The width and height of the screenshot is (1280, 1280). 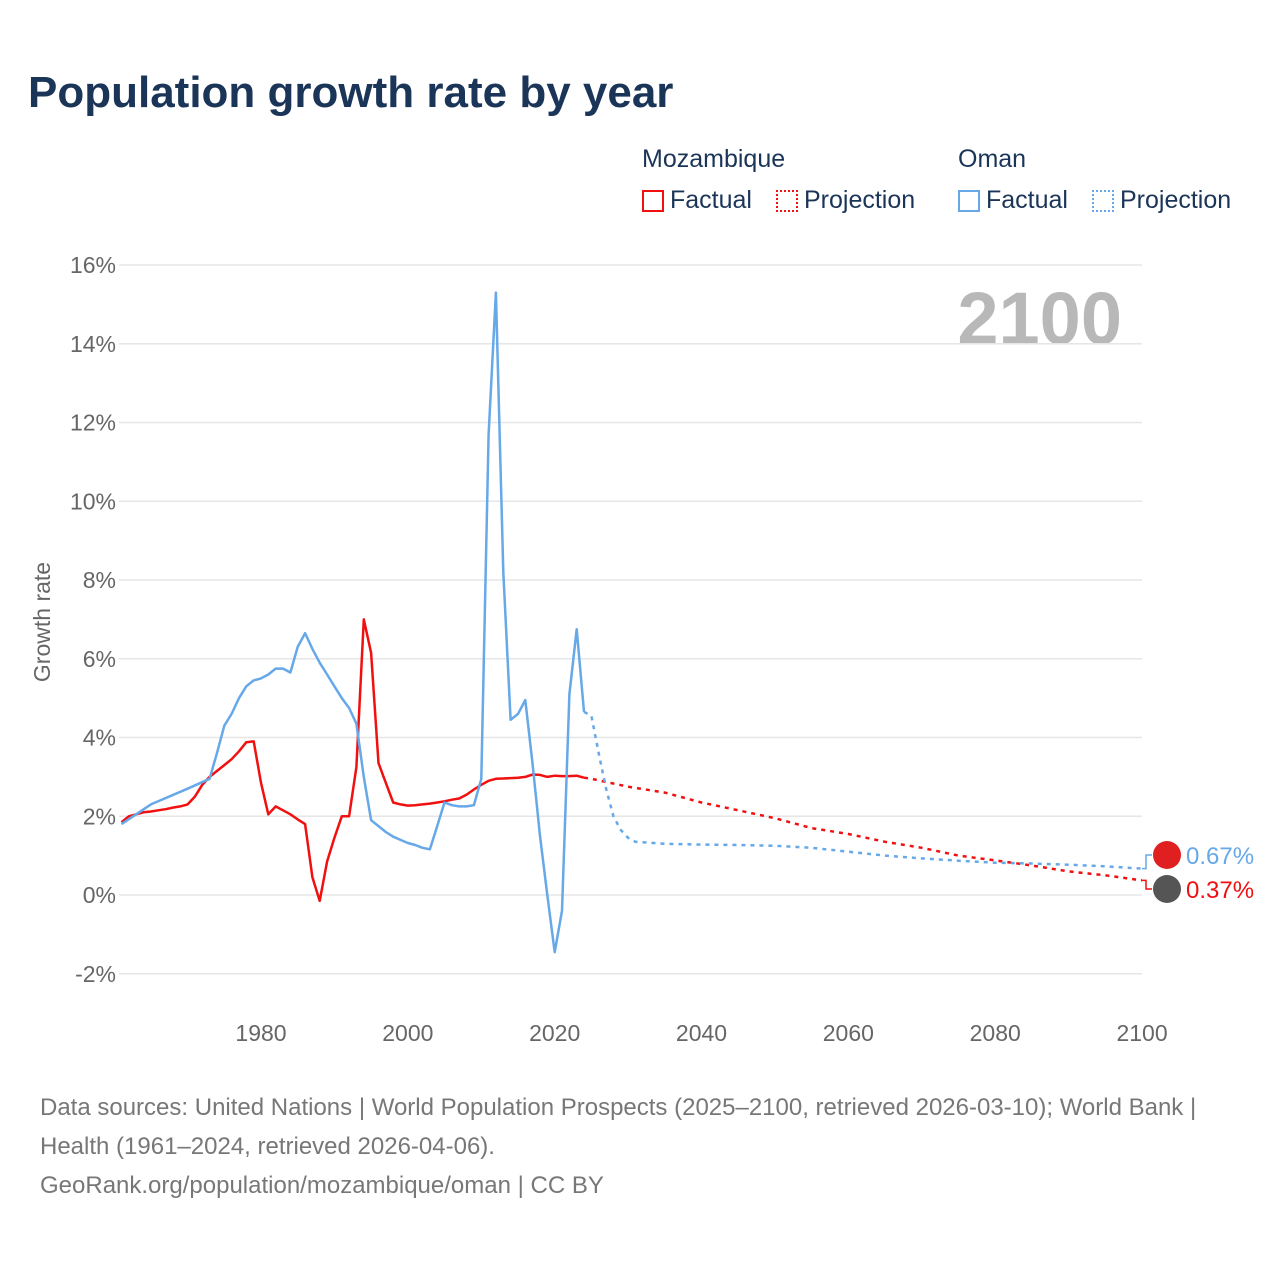 What do you see at coordinates (714, 159) in the screenshot?
I see `legend-group-mozambique: Mozambique` at bounding box center [714, 159].